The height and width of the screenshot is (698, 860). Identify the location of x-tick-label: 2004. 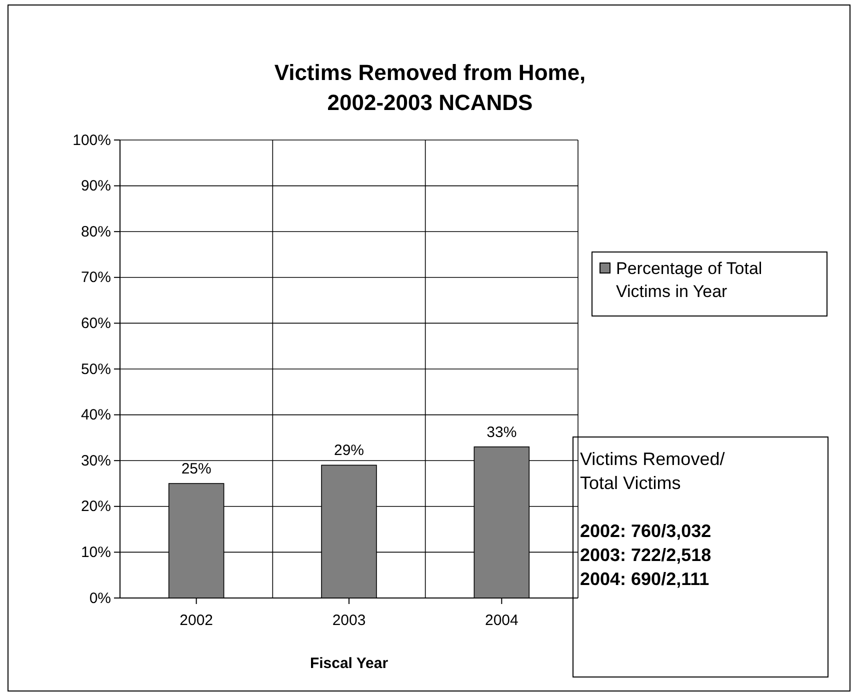
(501, 620).